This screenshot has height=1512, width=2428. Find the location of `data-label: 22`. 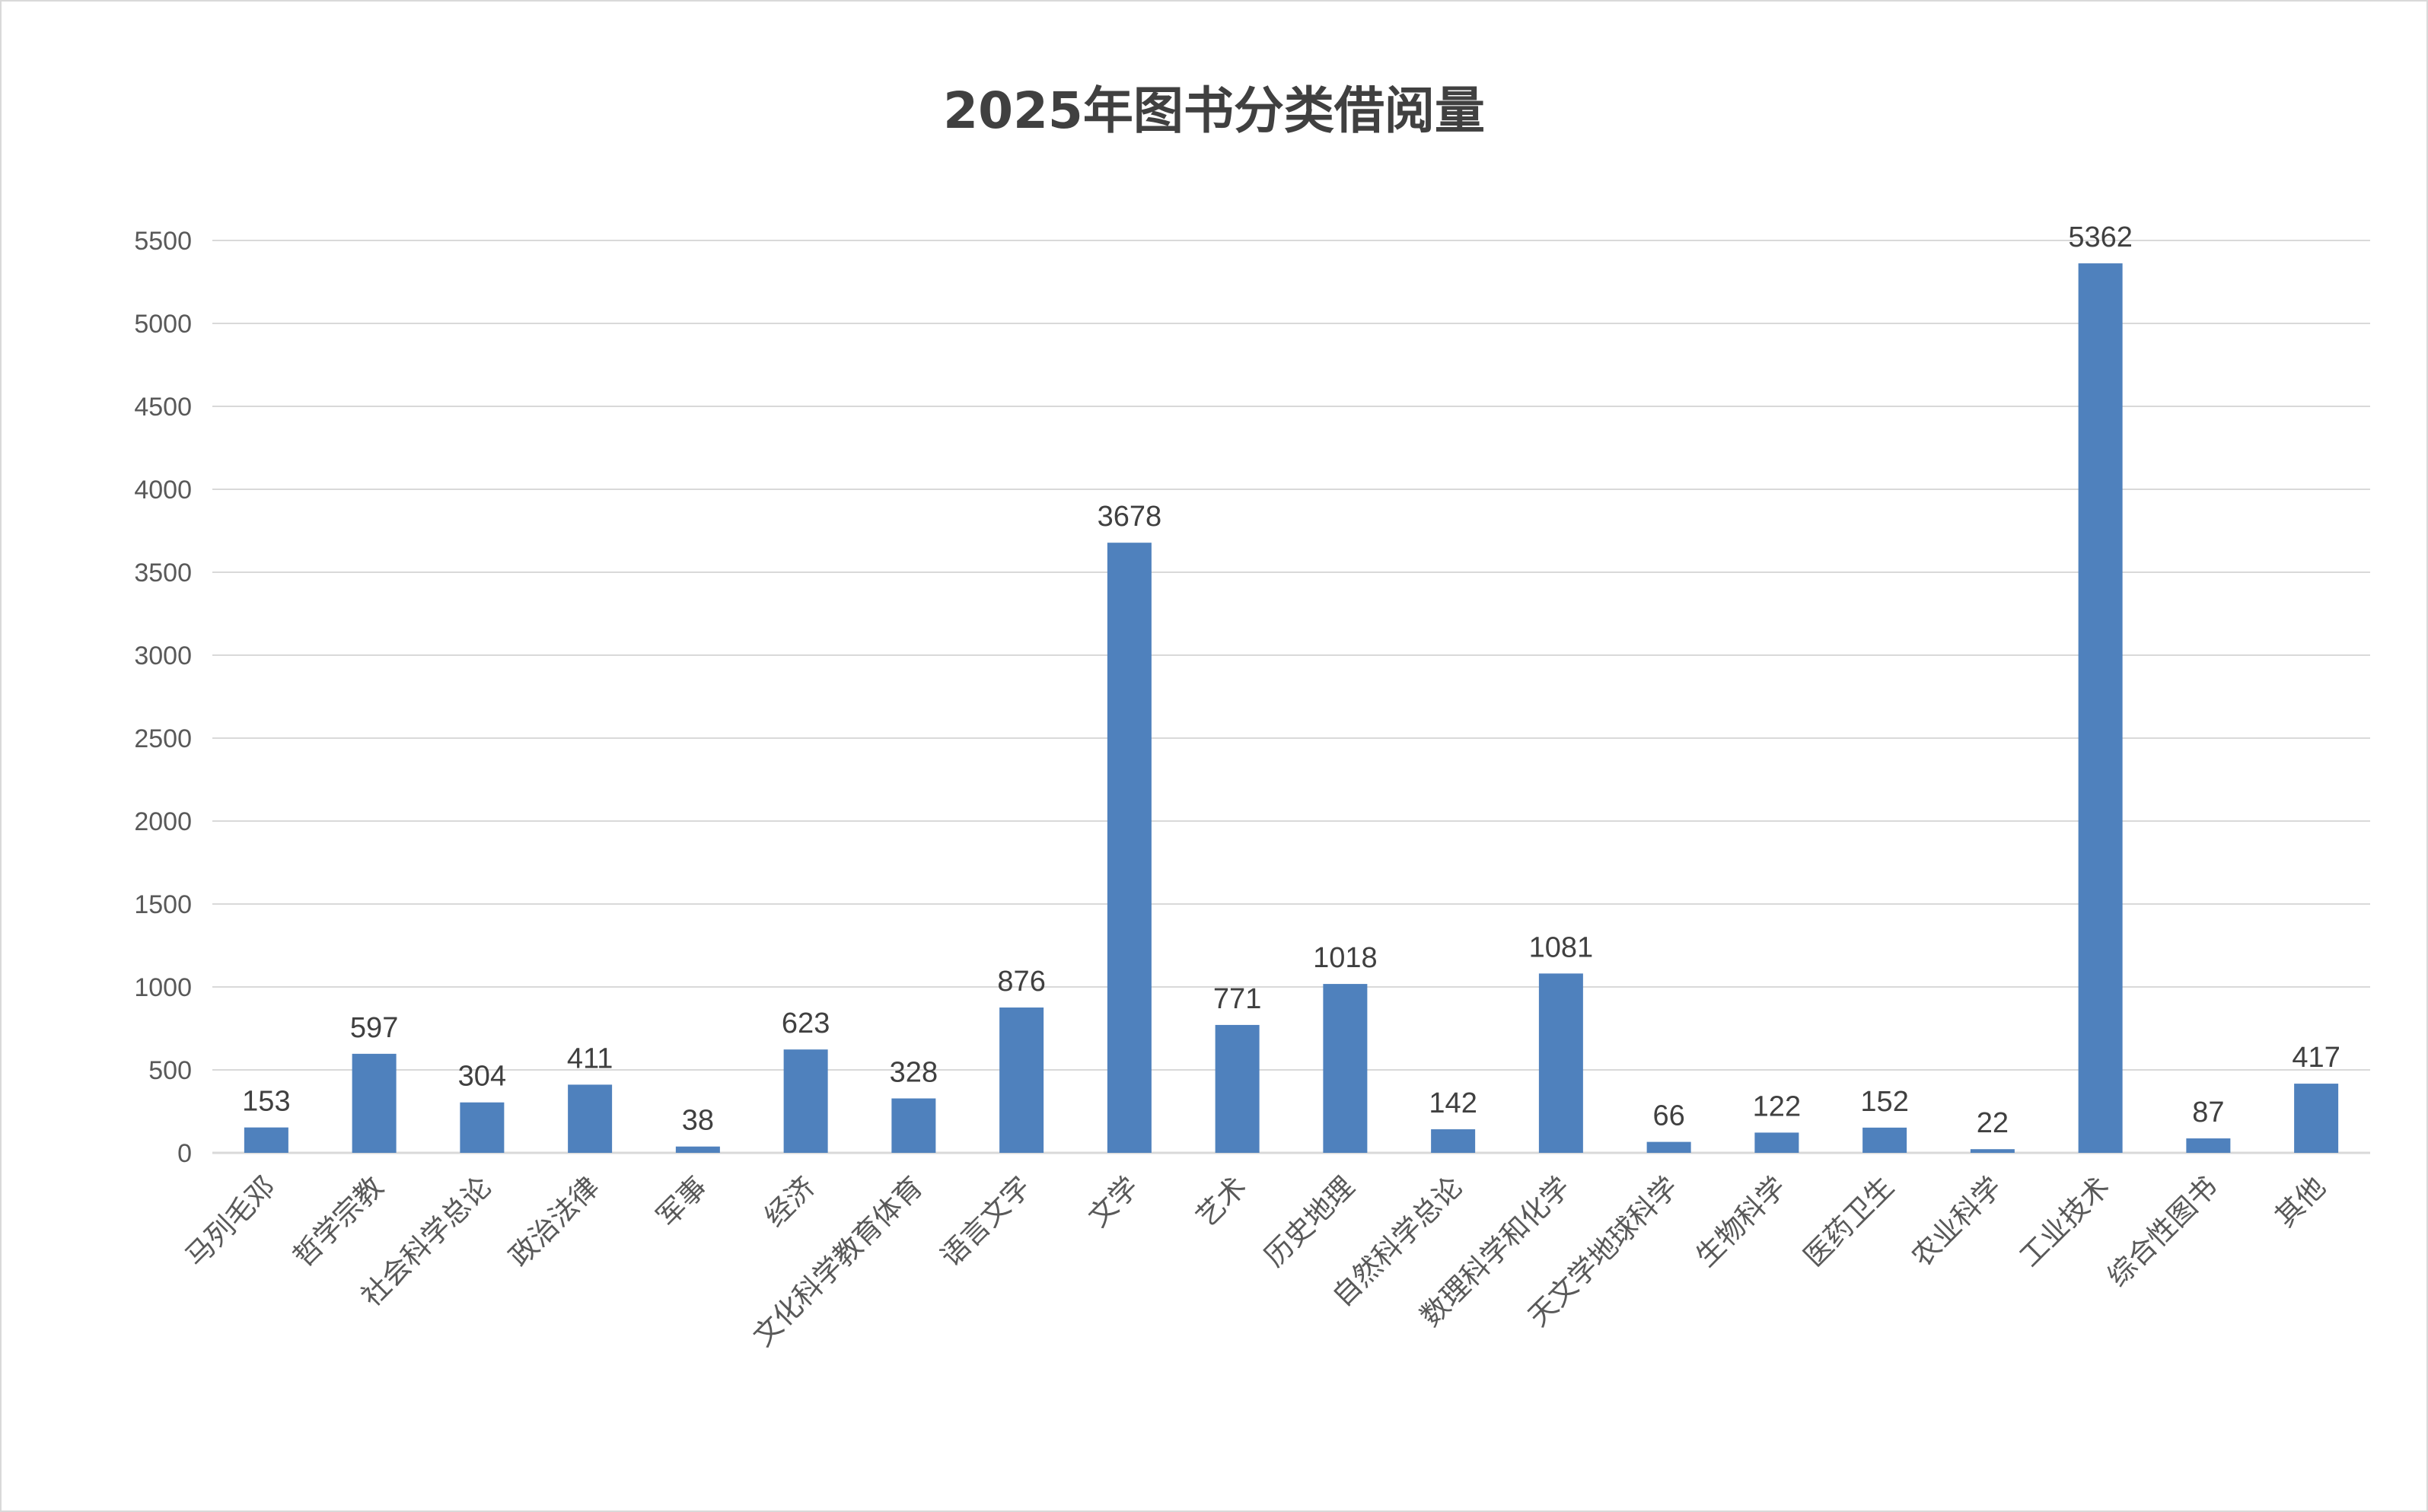

data-label: 22 is located at coordinates (1993, 1123).